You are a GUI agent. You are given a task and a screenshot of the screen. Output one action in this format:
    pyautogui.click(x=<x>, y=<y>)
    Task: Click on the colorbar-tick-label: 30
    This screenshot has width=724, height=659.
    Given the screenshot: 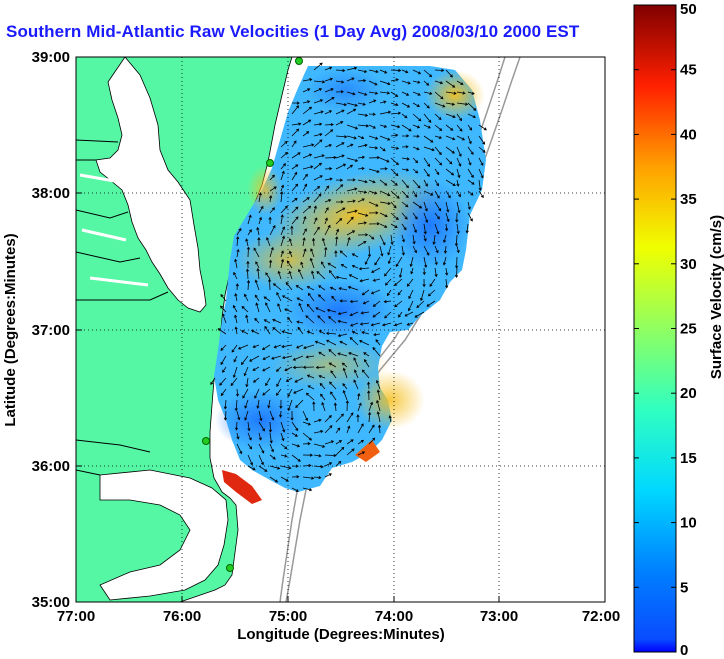 What is the action you would take?
    pyautogui.click(x=688, y=264)
    